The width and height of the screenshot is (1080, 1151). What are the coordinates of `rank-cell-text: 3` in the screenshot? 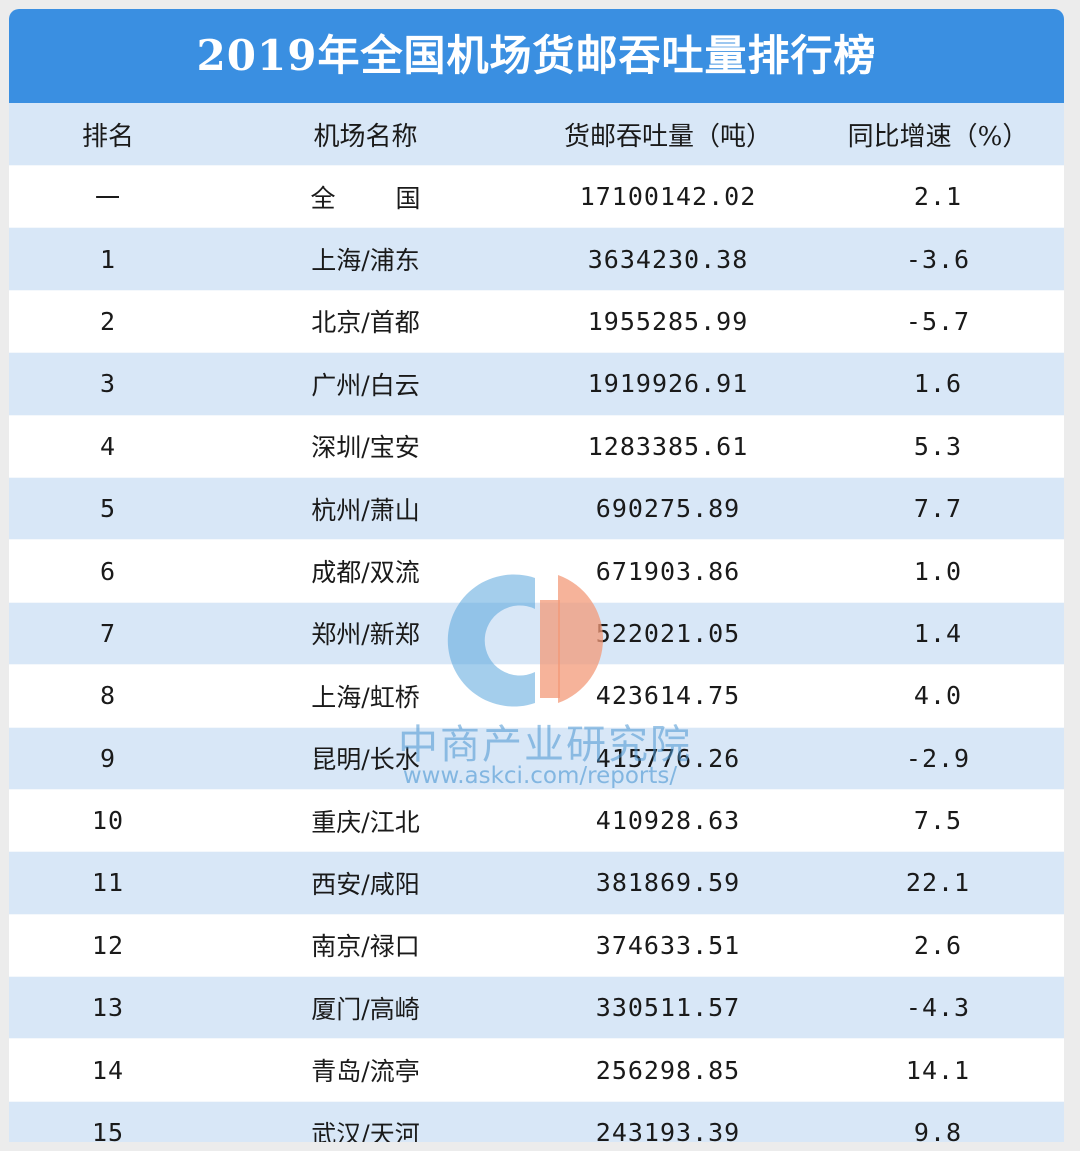 It's located at (108, 384).